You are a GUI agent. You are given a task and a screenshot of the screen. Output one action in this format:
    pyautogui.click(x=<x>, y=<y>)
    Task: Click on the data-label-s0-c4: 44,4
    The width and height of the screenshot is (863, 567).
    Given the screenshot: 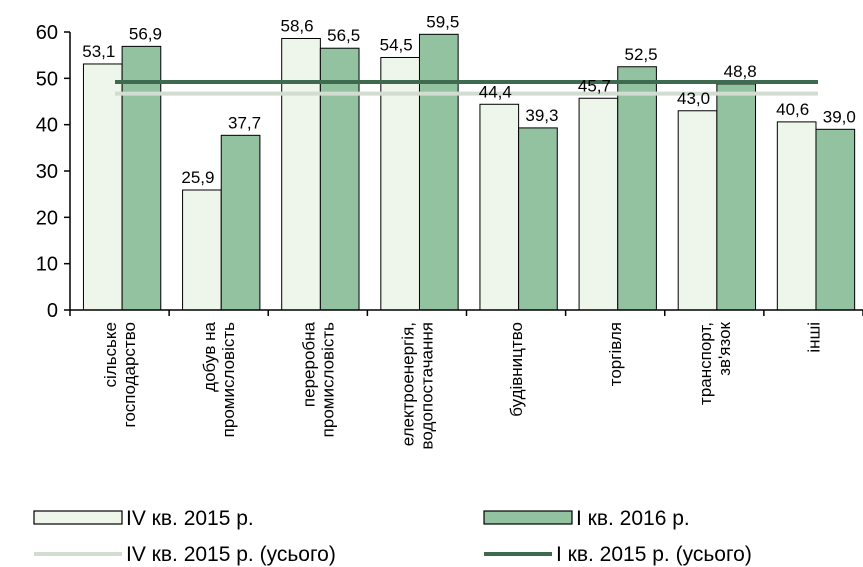 What is the action you would take?
    pyautogui.click(x=495, y=91)
    